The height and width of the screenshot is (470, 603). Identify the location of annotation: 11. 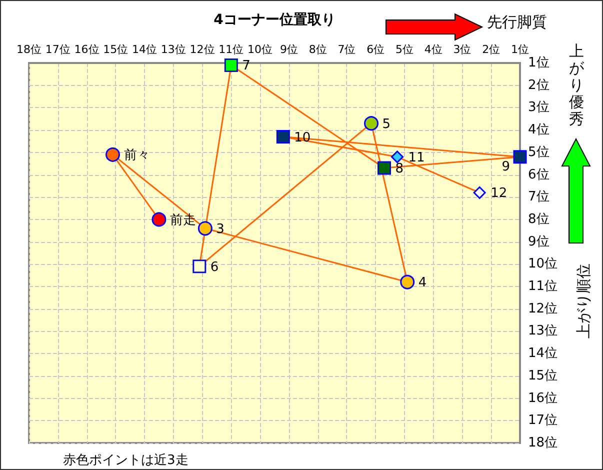
(416, 158).